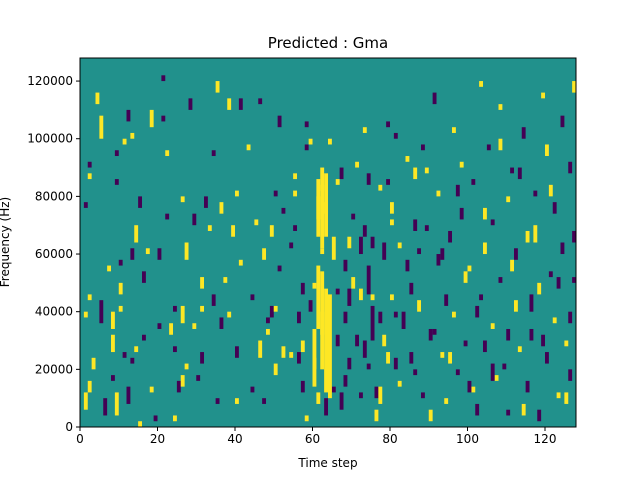 The width and height of the screenshot is (640, 480). Describe the element at coordinates (389, 439) in the screenshot. I see `x-tick-label: 80` at that location.